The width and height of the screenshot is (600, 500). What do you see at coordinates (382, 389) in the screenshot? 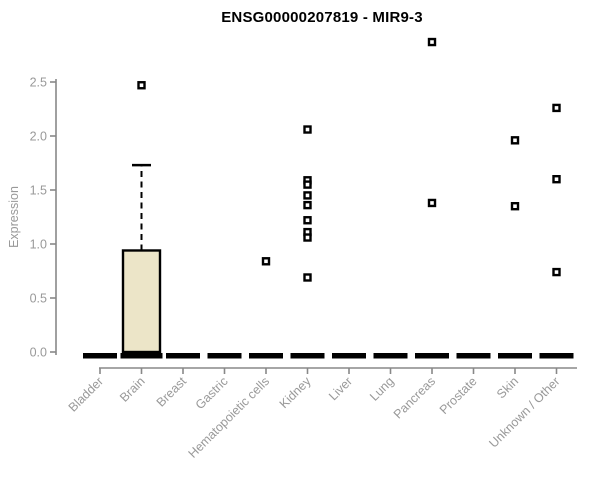
I see `x-tick-label: Lung` at bounding box center [382, 389].